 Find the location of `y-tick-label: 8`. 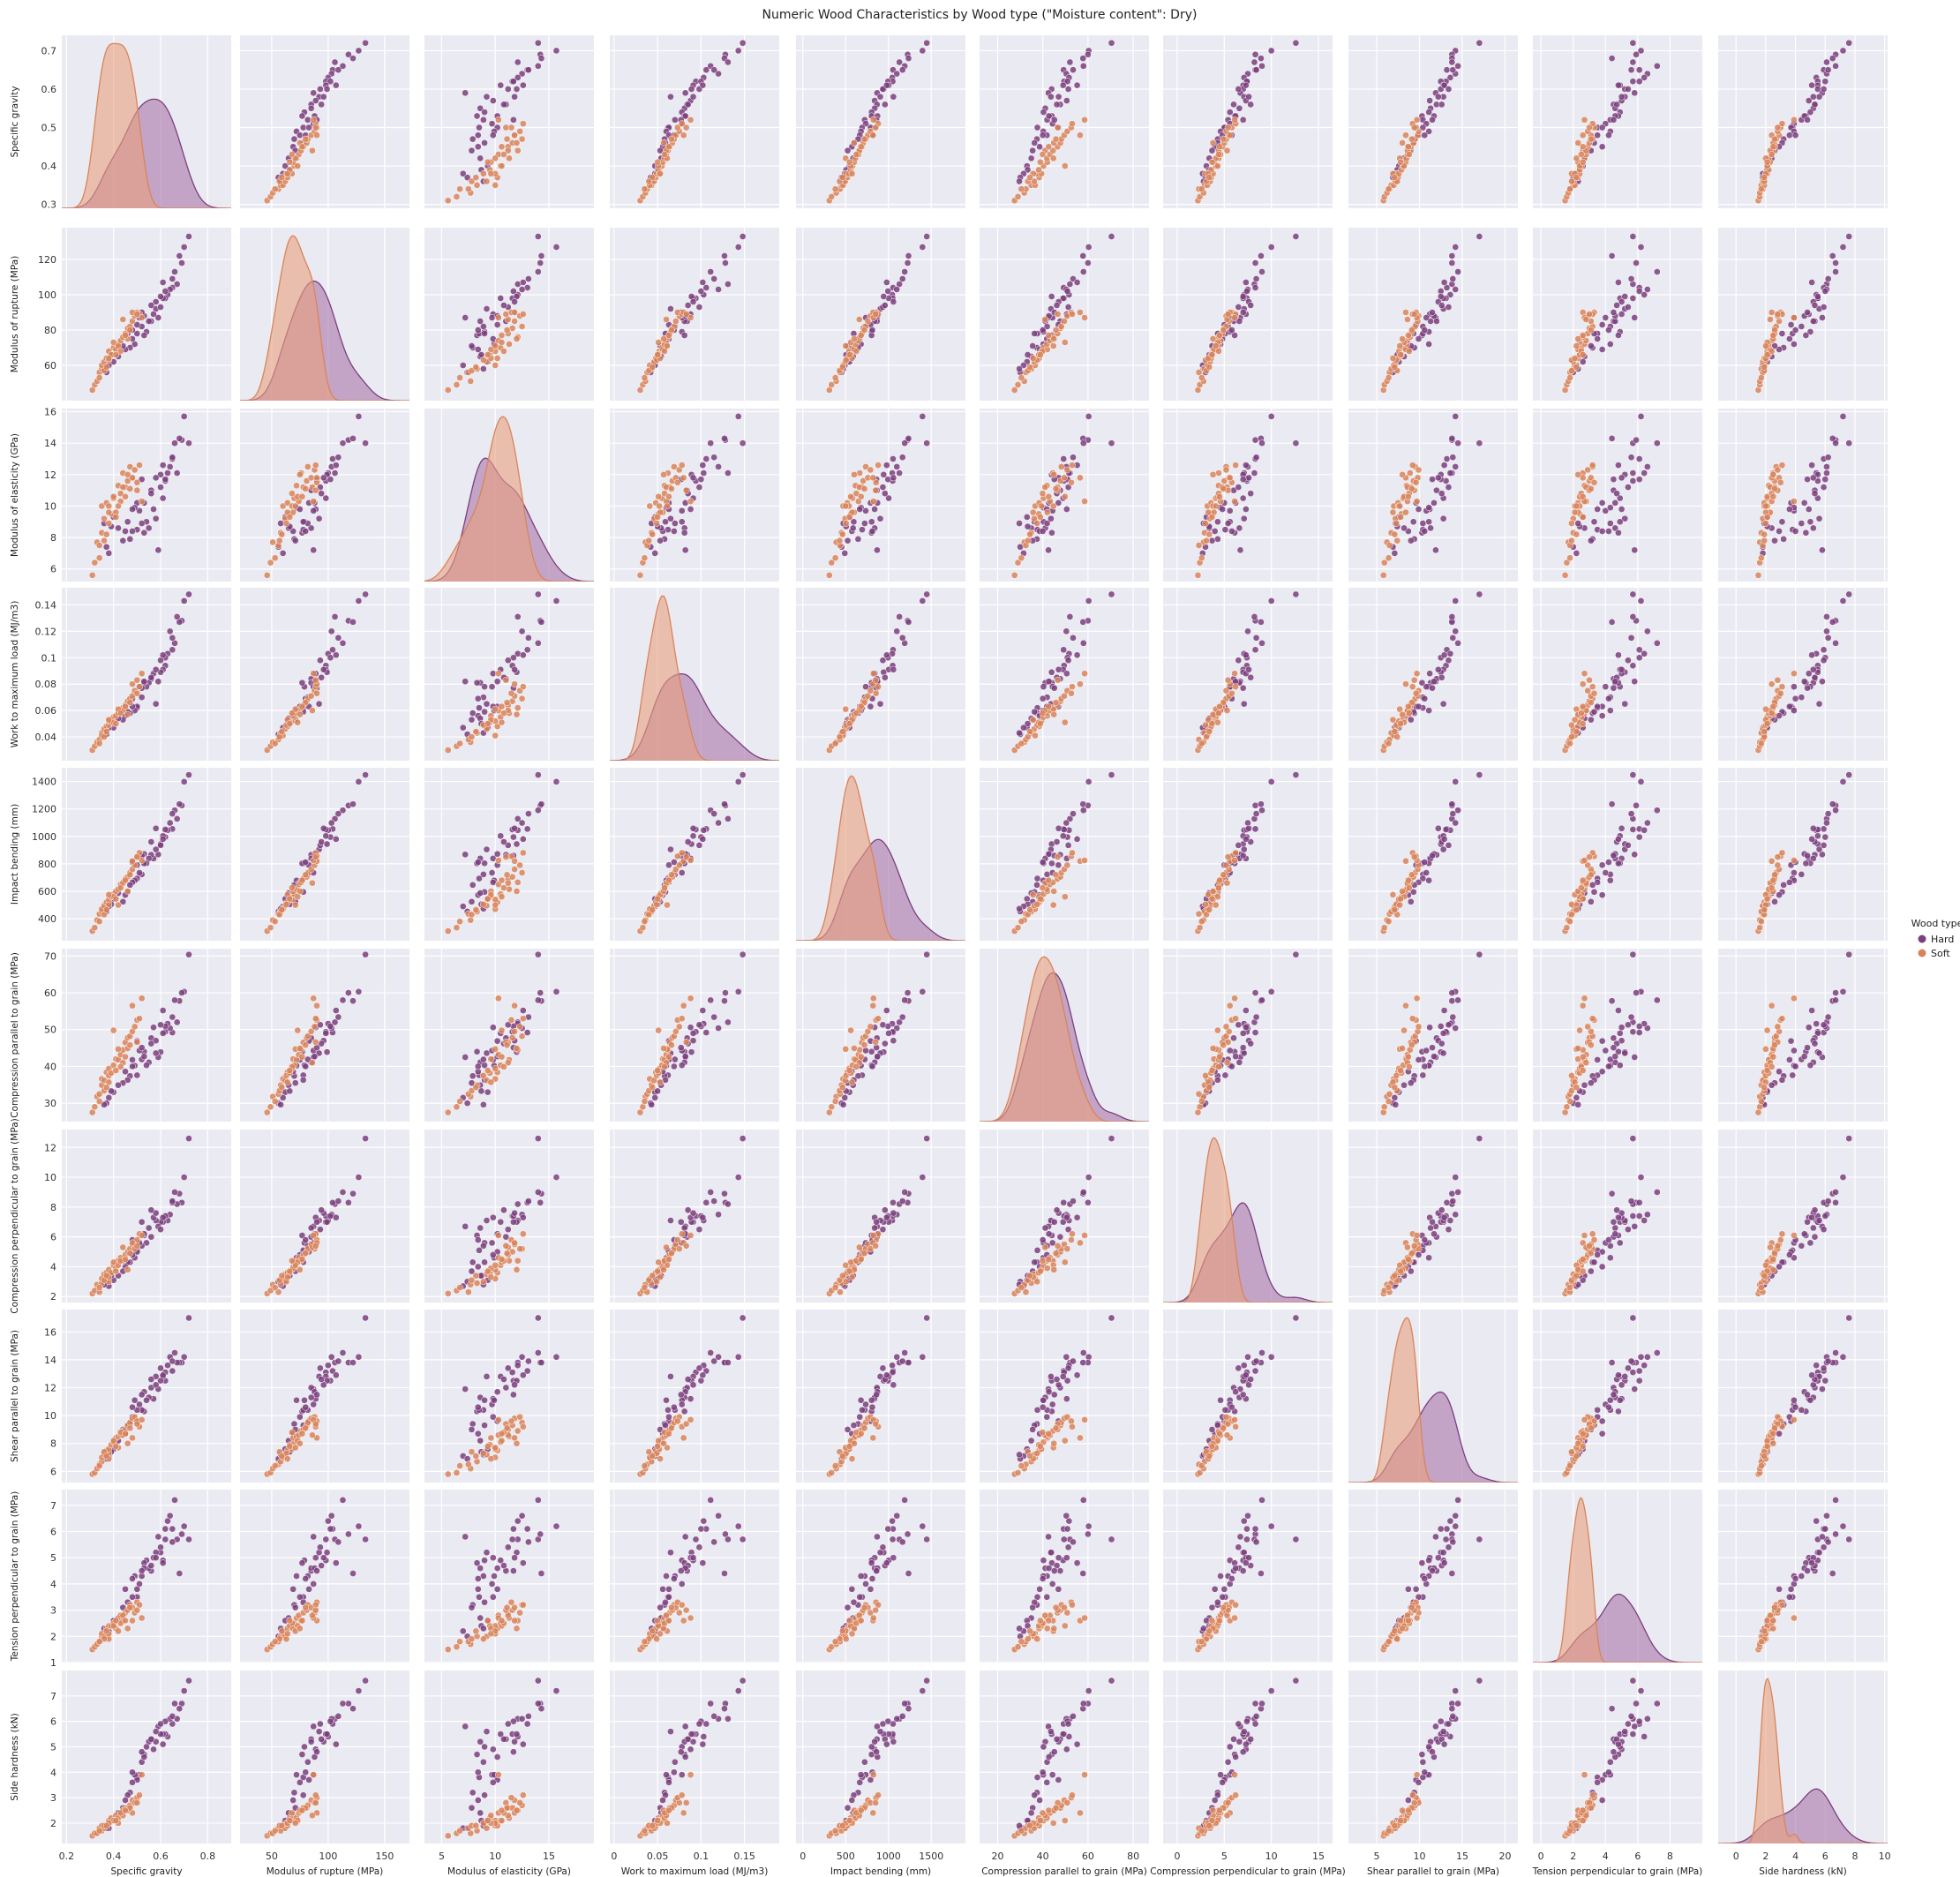

y-tick-label: 8 is located at coordinates (53, 538).